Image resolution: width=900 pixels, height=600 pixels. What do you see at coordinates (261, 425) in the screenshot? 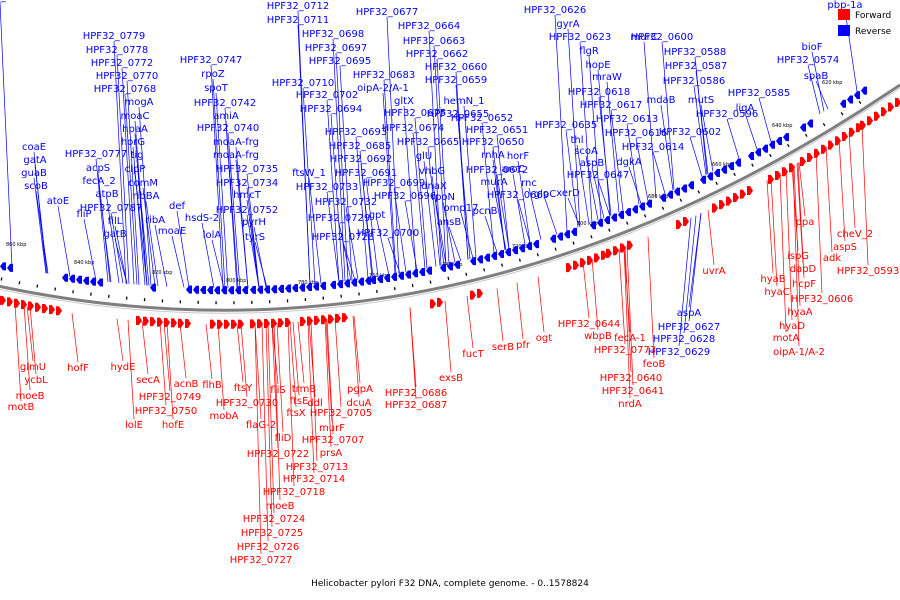
I see `forward-gene-label-flag-2: flaG-2` at bounding box center [261, 425].